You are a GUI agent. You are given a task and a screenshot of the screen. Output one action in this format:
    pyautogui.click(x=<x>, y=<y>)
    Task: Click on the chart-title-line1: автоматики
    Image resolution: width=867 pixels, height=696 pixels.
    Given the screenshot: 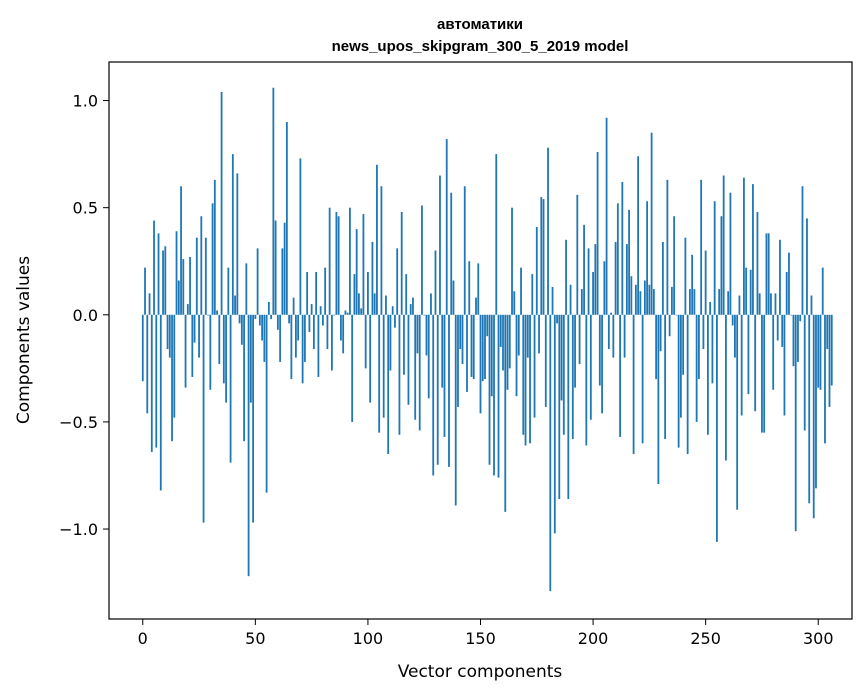 What is the action you would take?
    pyautogui.click(x=480, y=24)
    